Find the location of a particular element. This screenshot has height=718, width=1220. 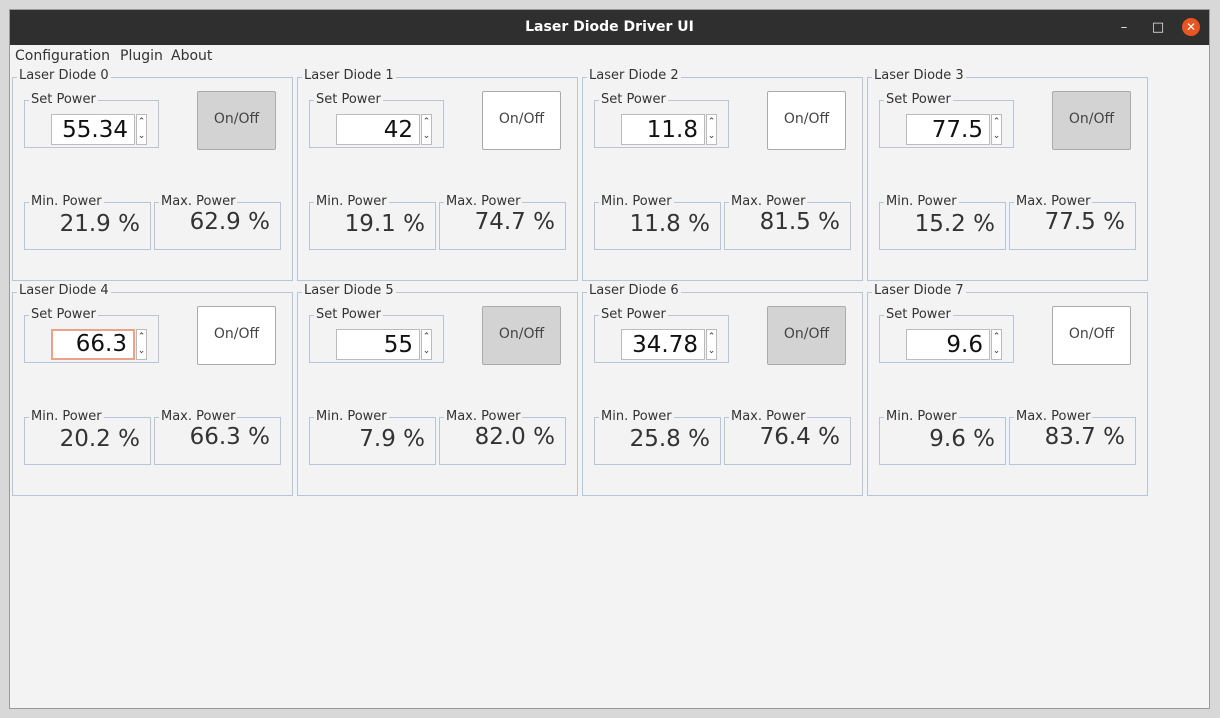

max-power-value: 62.9 % is located at coordinates (229, 222).